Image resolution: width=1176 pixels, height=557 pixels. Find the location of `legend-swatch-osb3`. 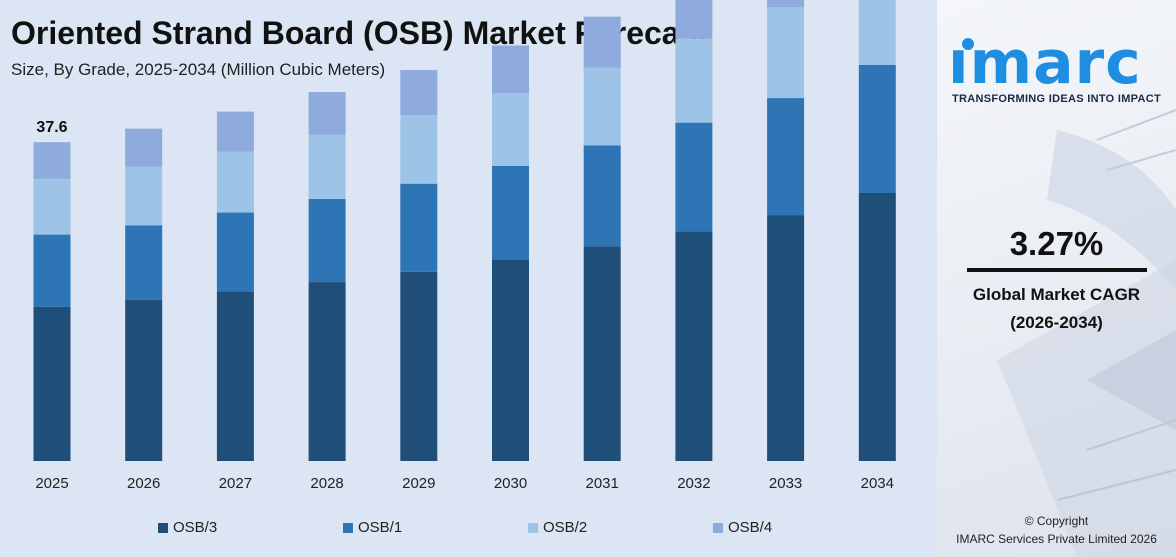

legend-swatch-osb3 is located at coordinates (163, 527).